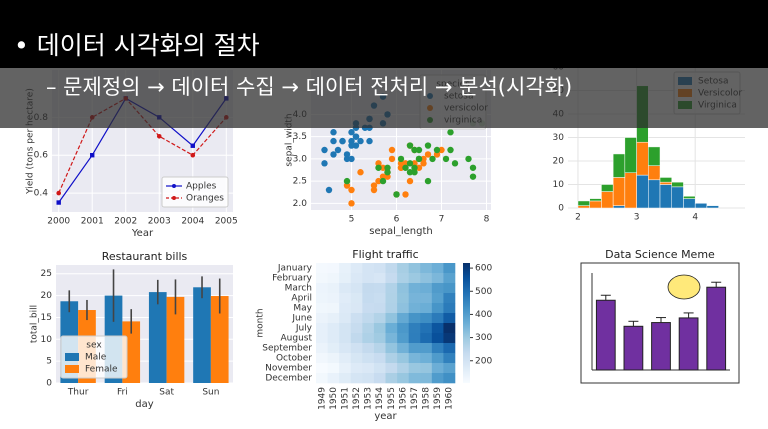 This screenshot has width=768, height=429. I want to click on y-tick-label: November, so click(288, 369).